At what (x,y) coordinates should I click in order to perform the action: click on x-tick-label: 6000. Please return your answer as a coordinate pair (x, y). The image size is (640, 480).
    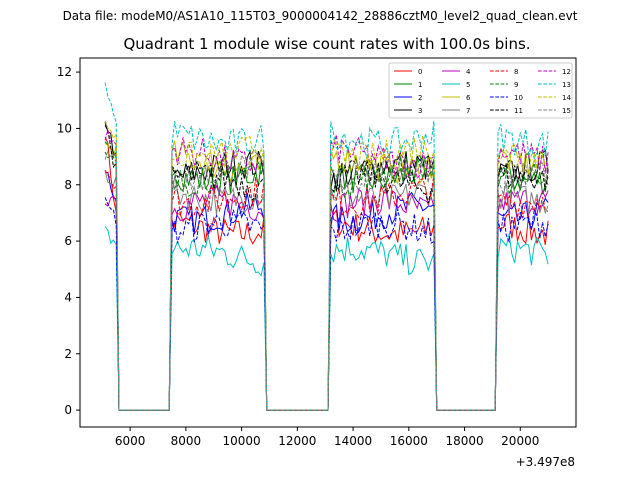
    Looking at the image, I should click on (130, 441).